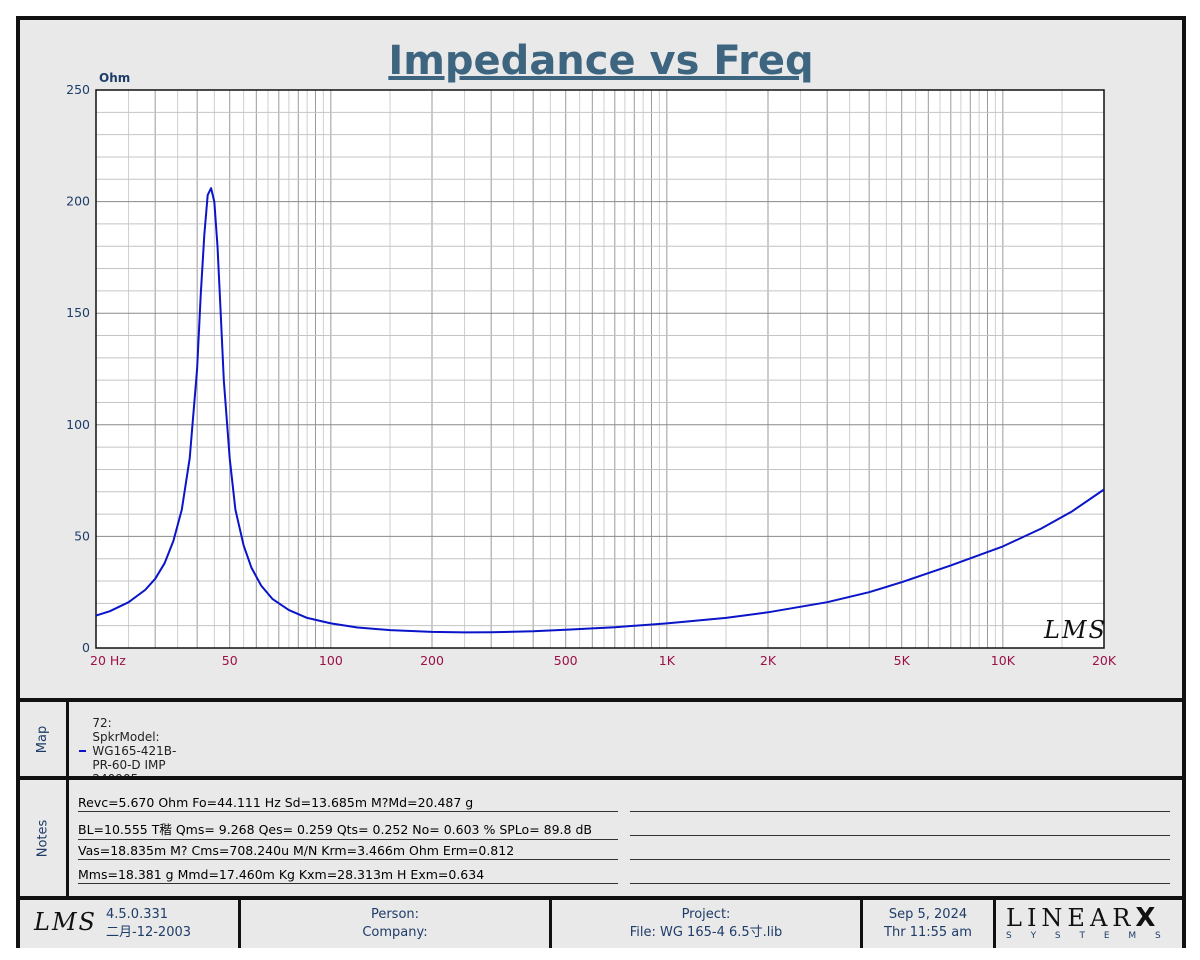 This screenshot has width=1200, height=960. I want to click on file-label: File: WG 165-4 6.5寸.lib, so click(706, 932).